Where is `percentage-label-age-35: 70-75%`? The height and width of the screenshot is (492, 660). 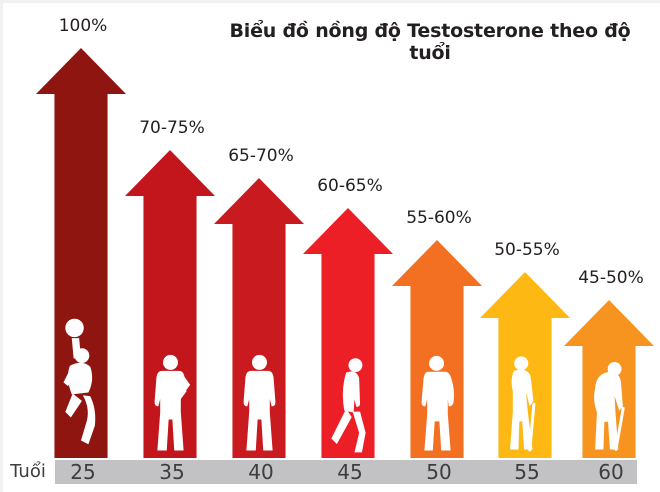
percentage-label-age-35: 70-75% is located at coordinates (172, 128).